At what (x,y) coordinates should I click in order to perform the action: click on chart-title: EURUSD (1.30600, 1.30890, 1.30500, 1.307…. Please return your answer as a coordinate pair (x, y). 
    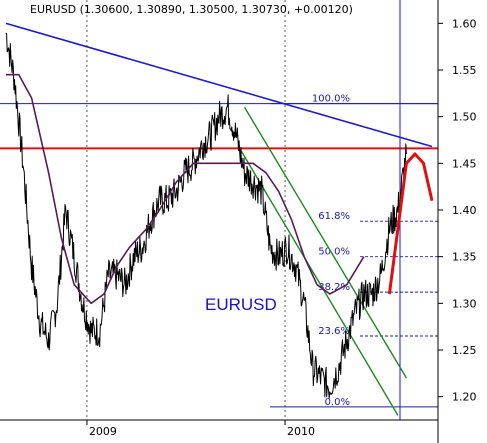
    Looking at the image, I should click on (191, 9).